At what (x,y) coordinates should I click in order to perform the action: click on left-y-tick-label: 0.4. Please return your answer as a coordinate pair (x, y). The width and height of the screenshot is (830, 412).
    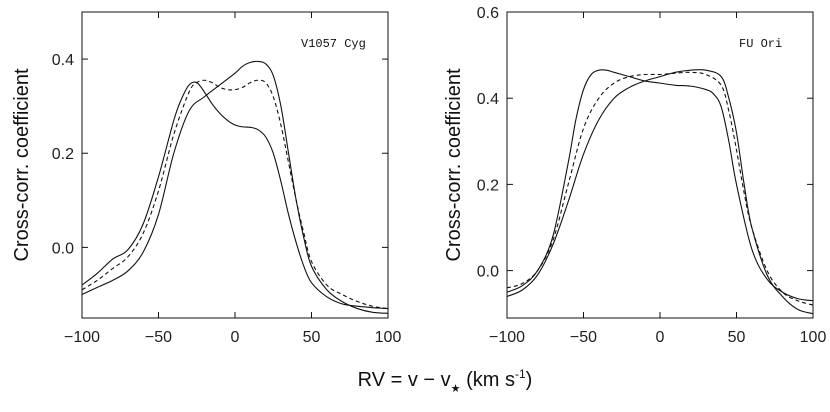
    Looking at the image, I should click on (63, 60).